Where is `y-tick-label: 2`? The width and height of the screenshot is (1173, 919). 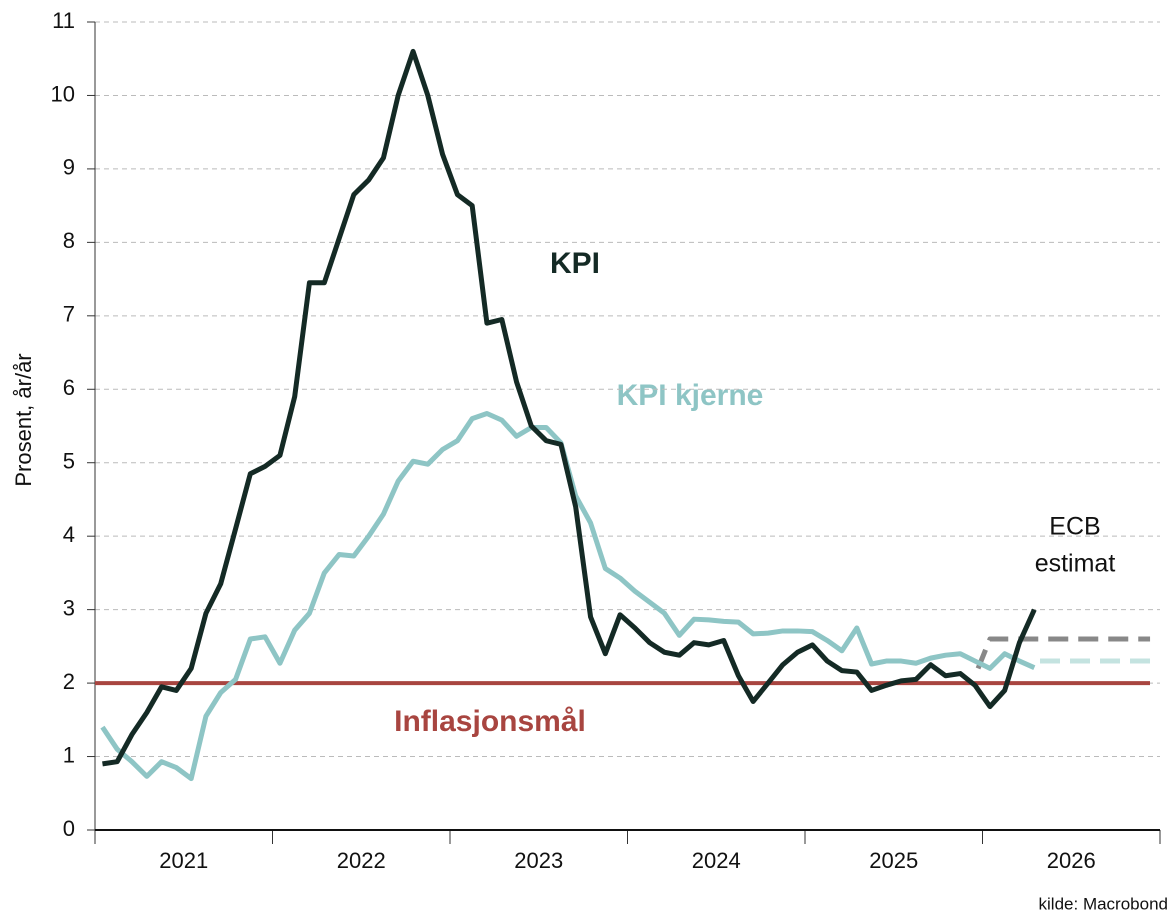
y-tick-label: 2 is located at coordinates (69, 681).